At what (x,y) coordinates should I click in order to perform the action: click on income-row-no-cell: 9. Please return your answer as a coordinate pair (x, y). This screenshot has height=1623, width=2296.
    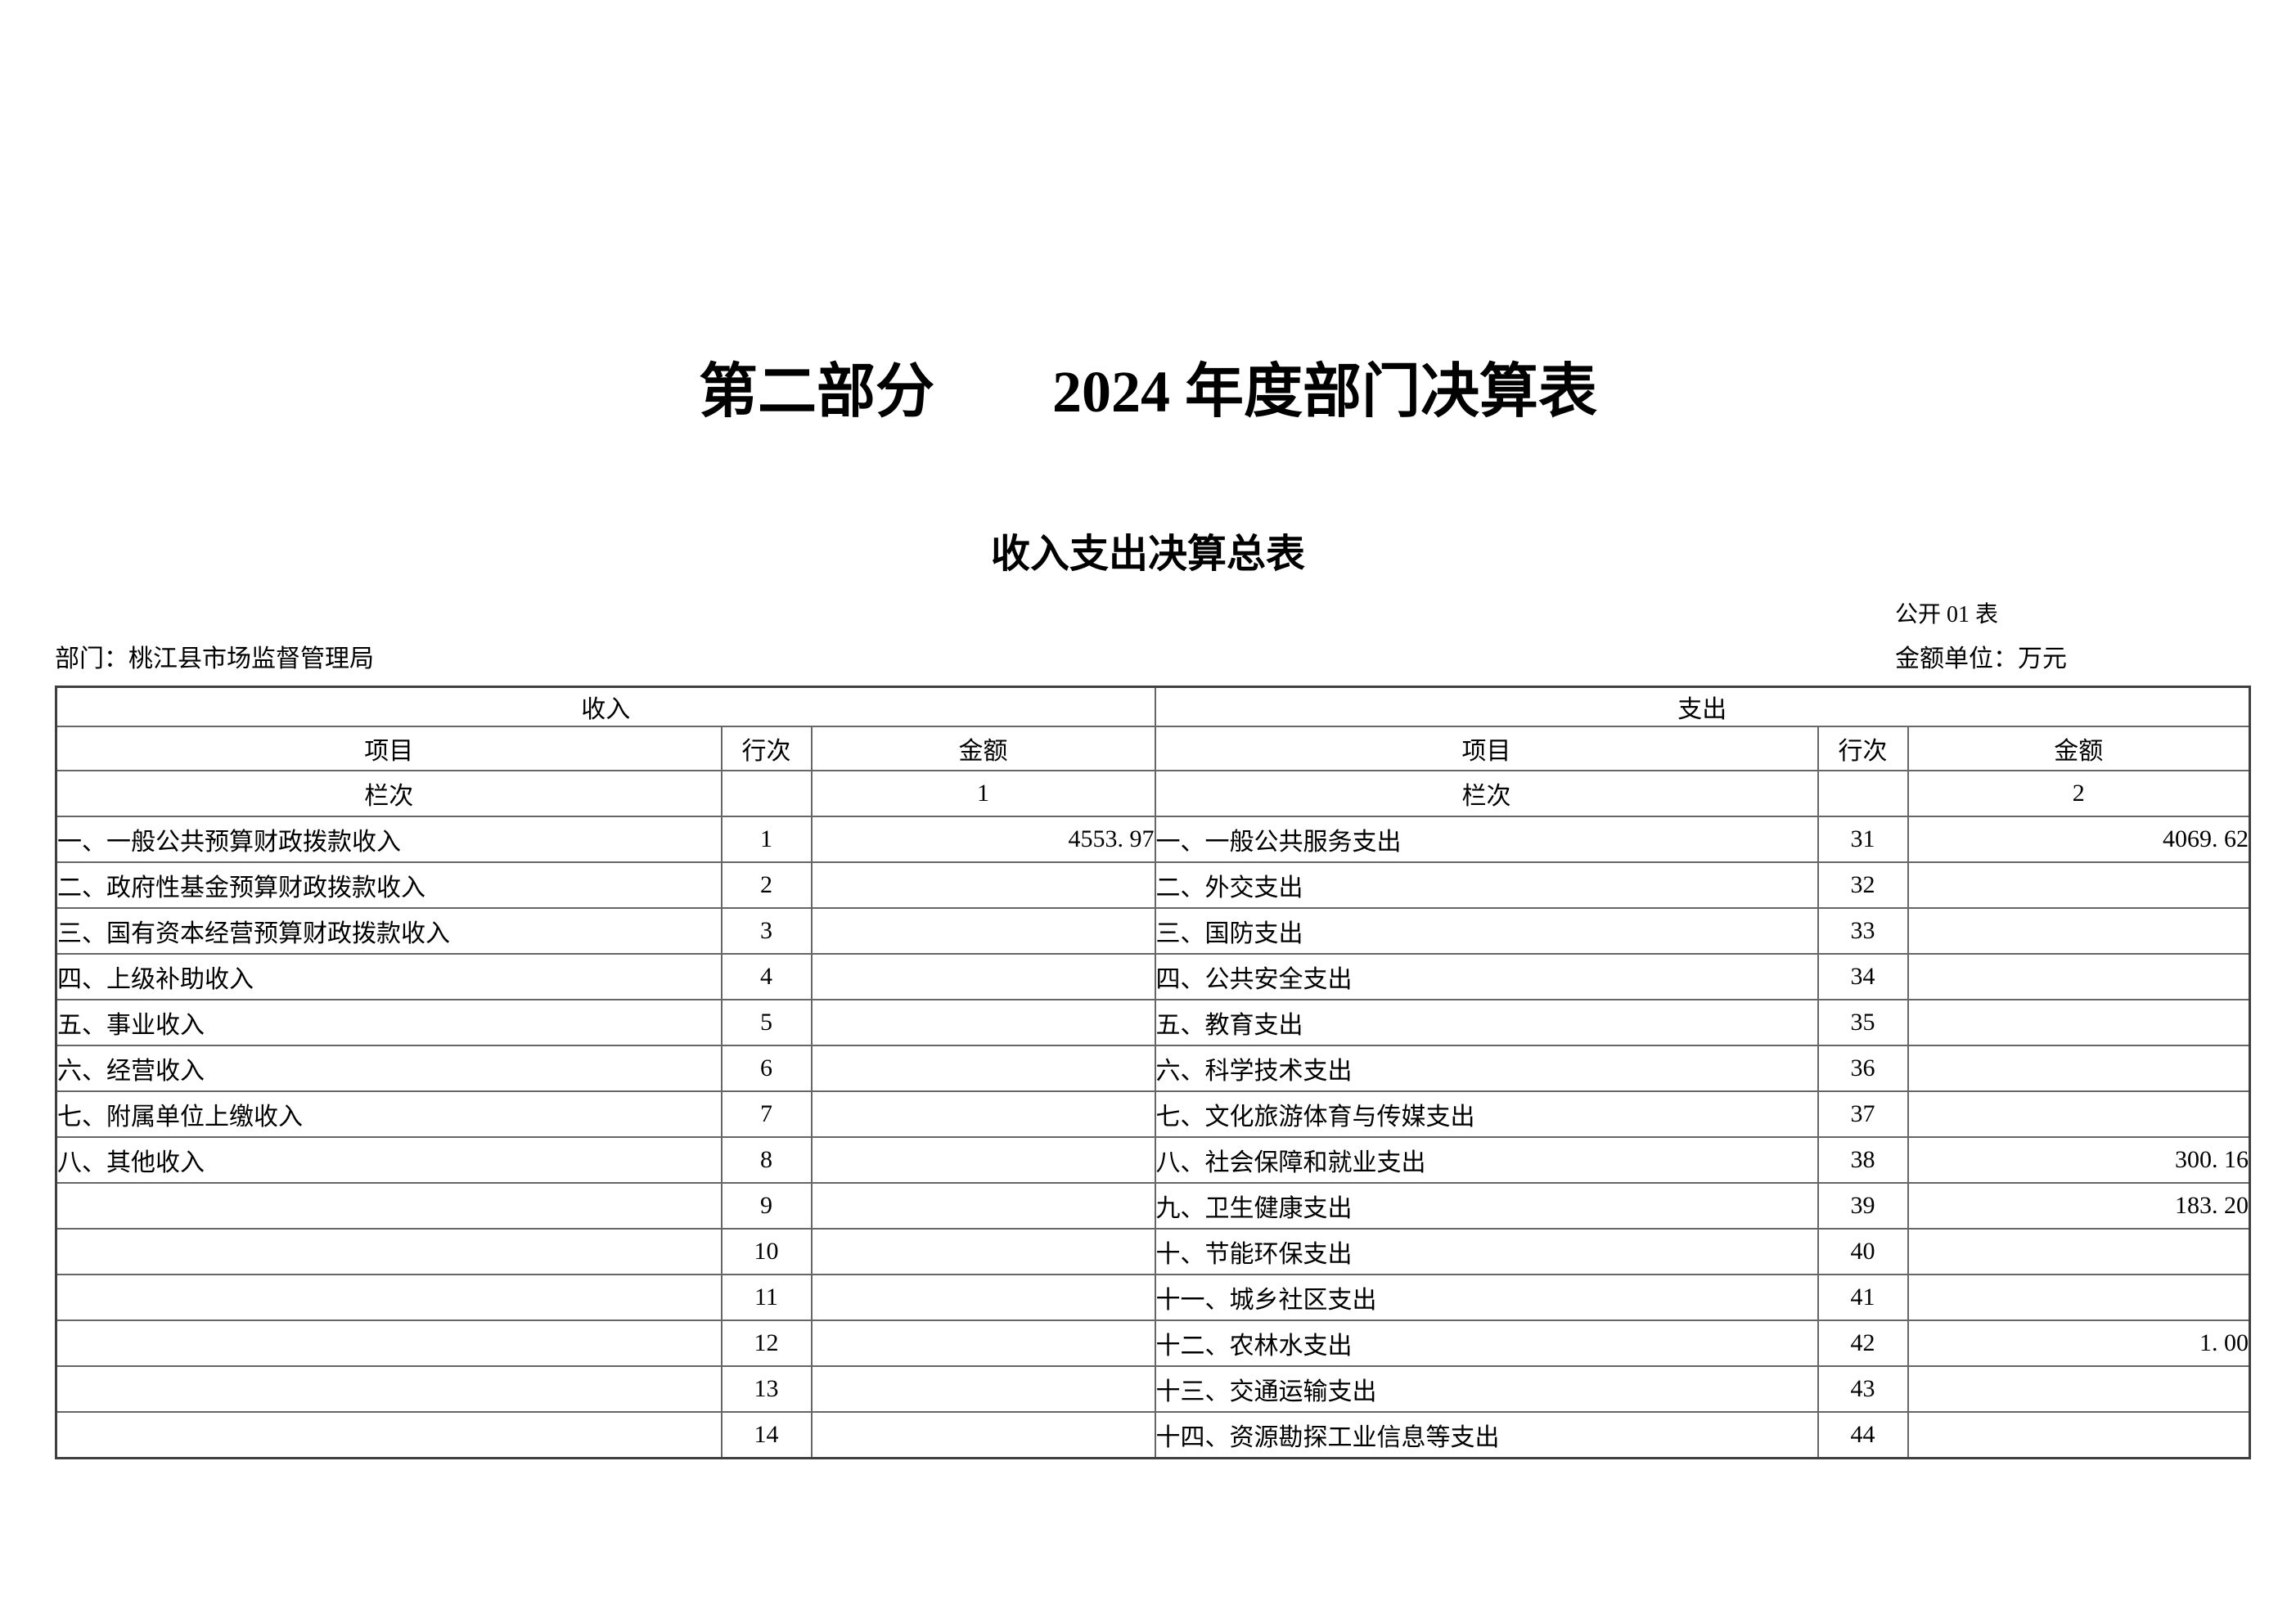
    Looking at the image, I should click on (766, 1206).